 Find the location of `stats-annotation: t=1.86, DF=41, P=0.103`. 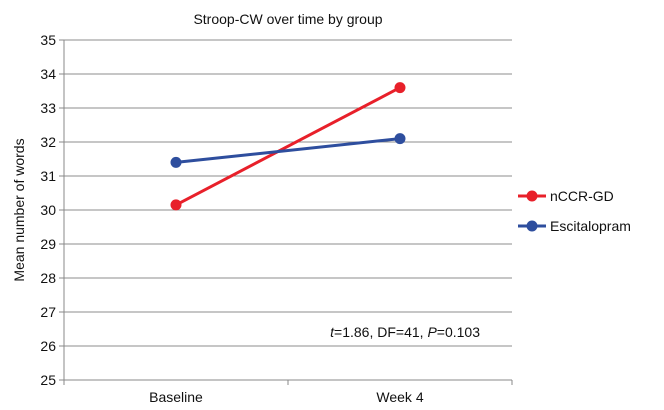

stats-annotation: t=1.86, DF=41, P=0.103 is located at coordinates (405, 332).